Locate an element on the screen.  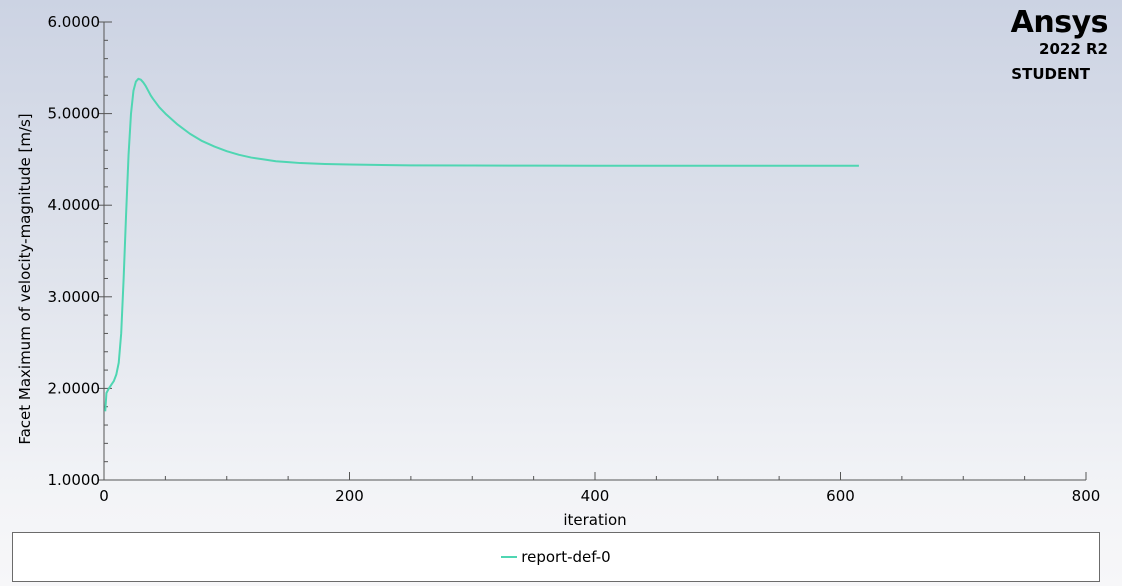
y-tick-label: 2.0000 is located at coordinates (74, 388).